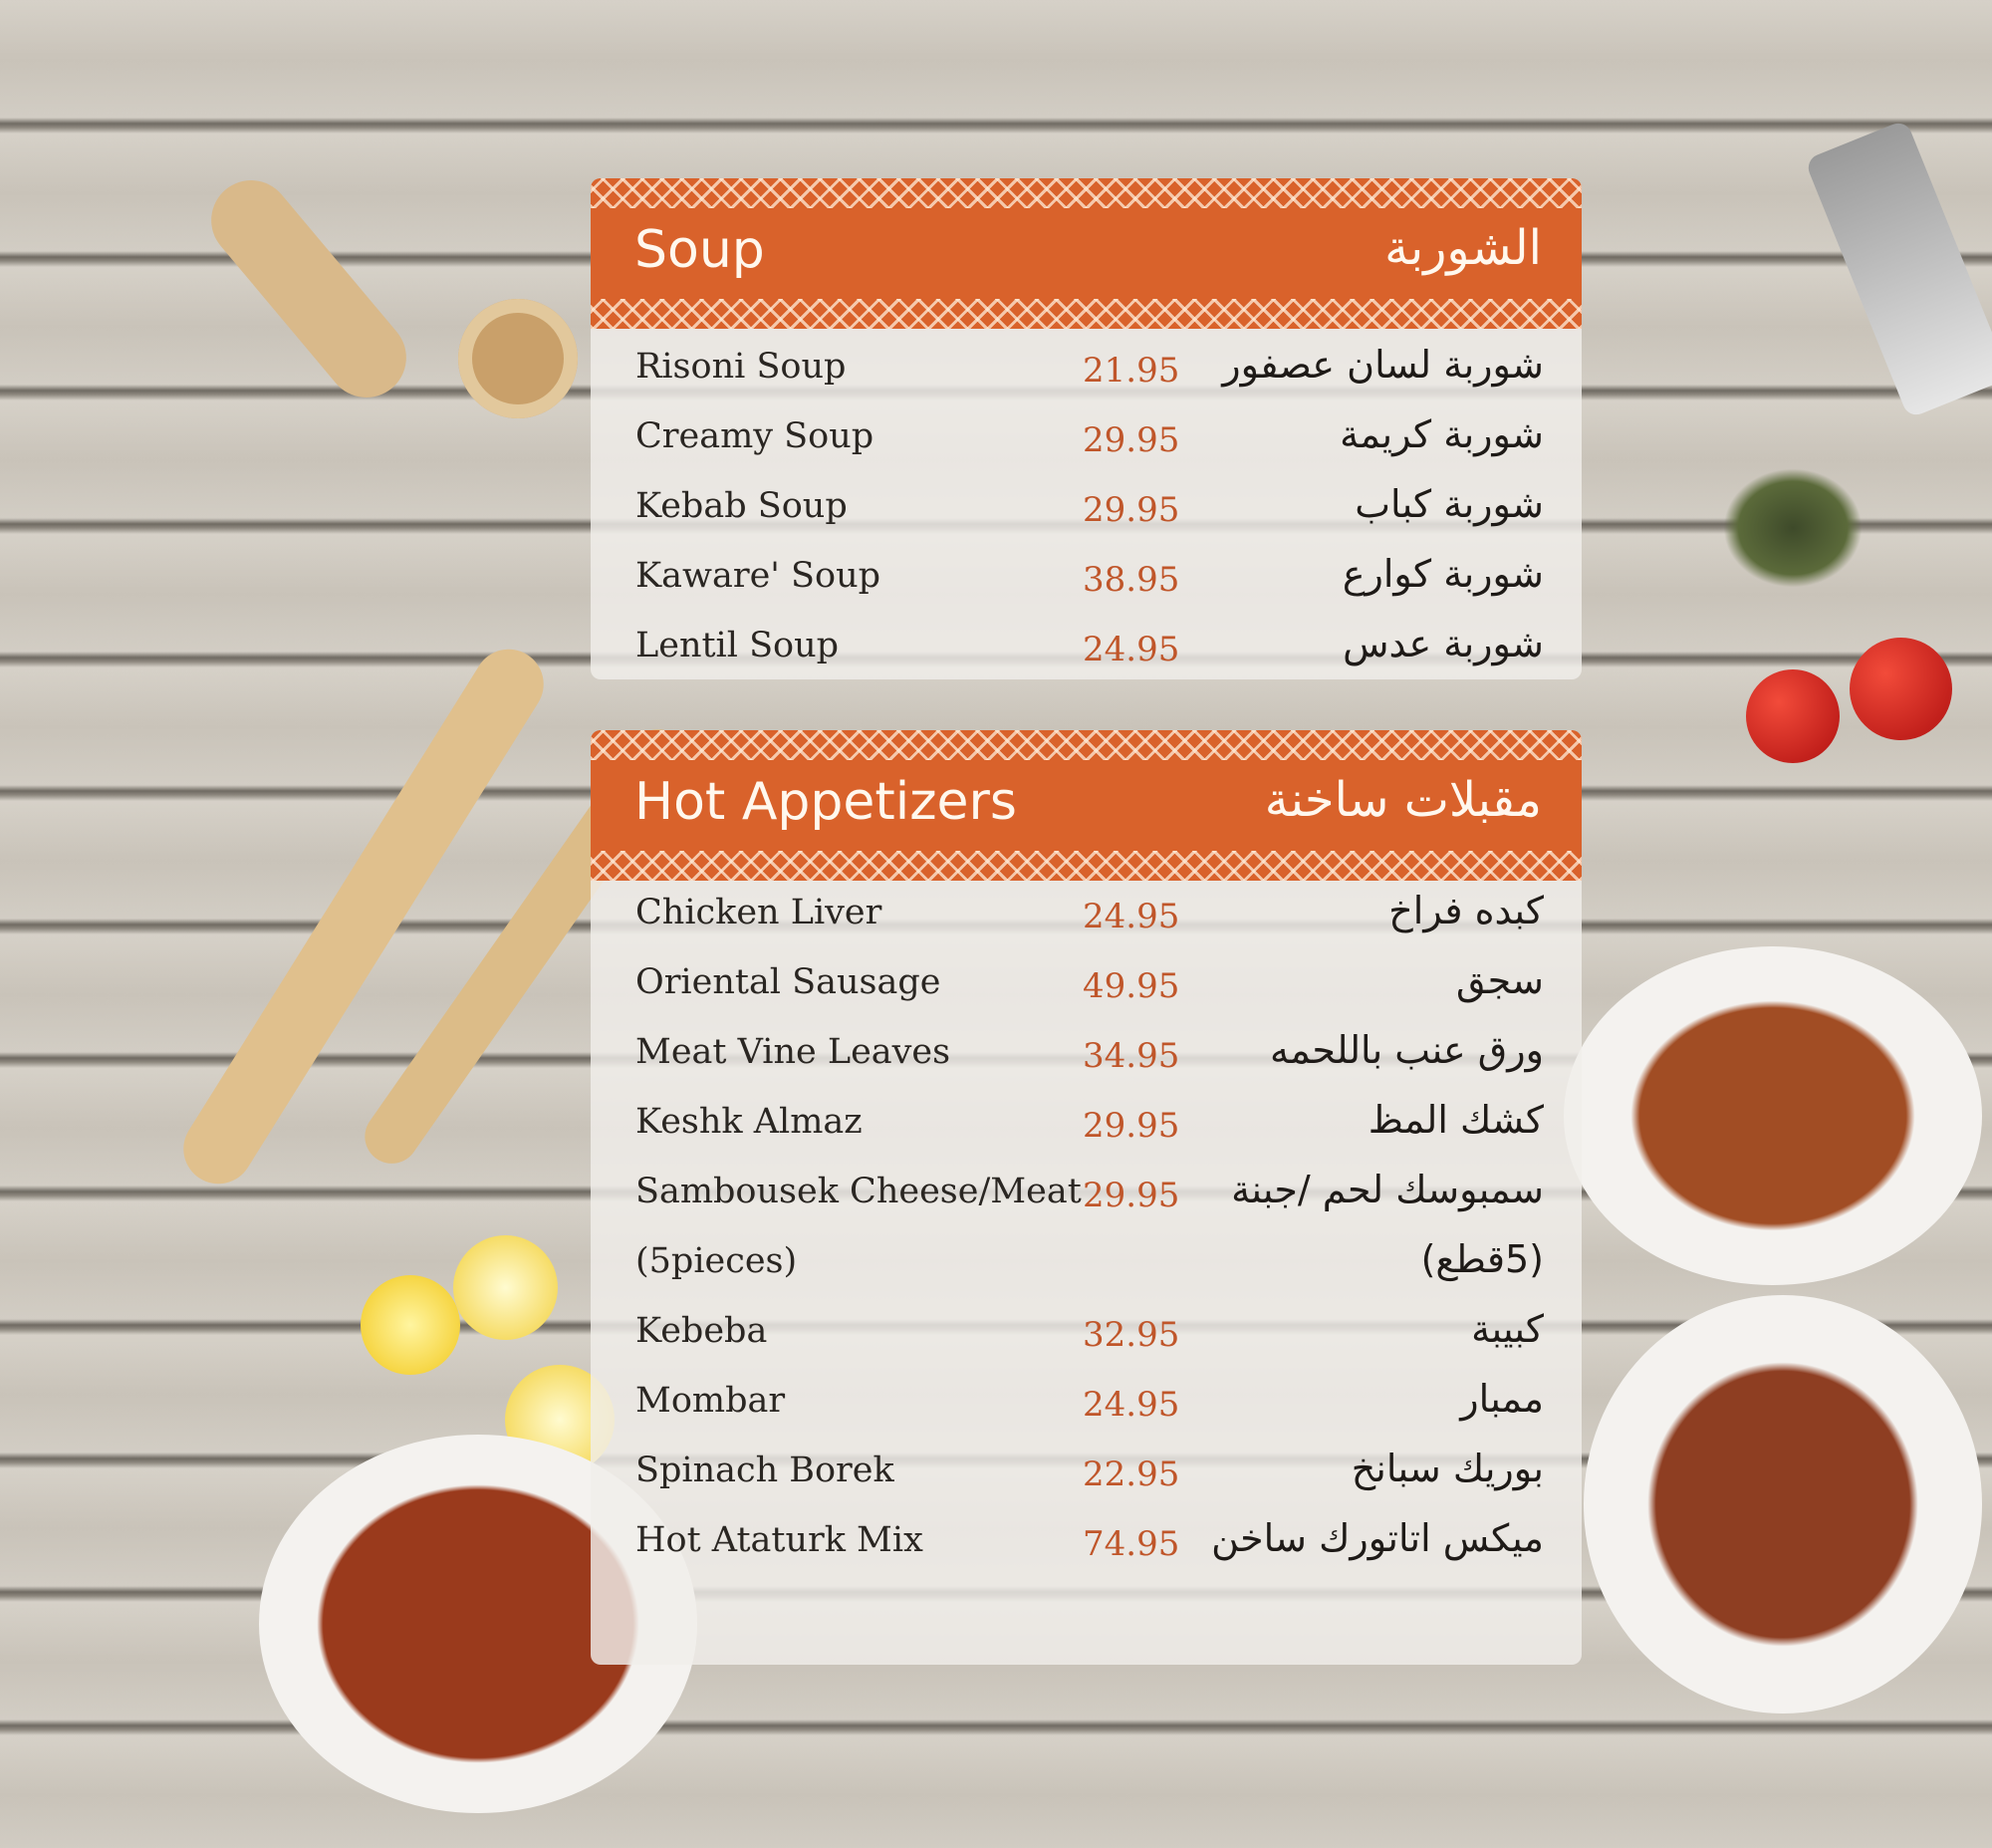 This screenshot has height=1848, width=1992. I want to click on menu-item: Chicken Liver 24.95 كبده فراخ, so click(1087, 916).